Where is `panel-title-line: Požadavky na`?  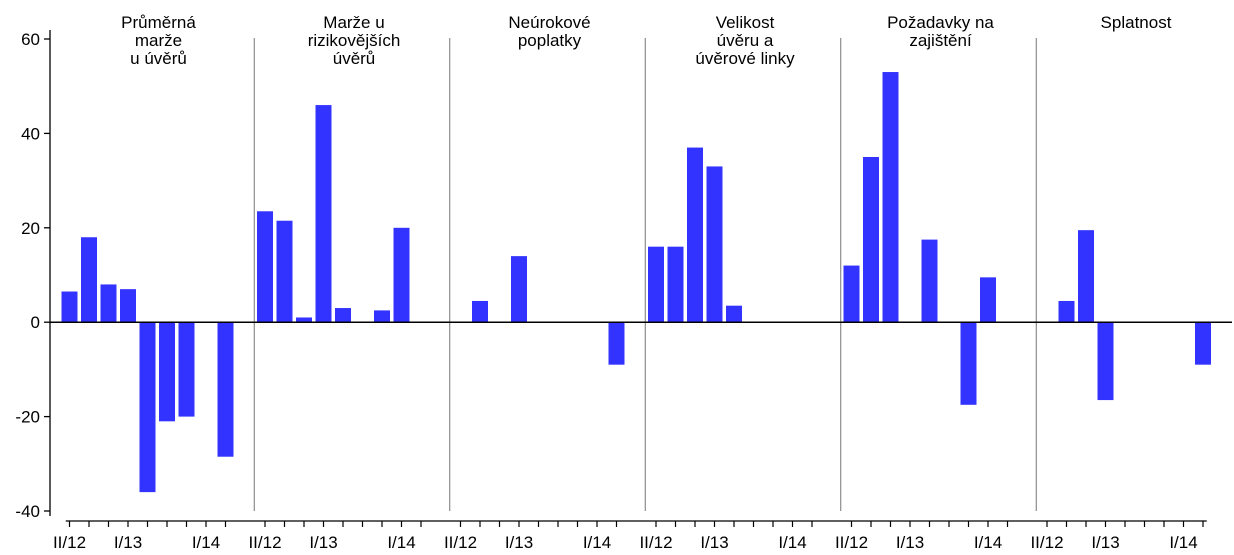
panel-title-line: Požadavky na is located at coordinates (940, 22).